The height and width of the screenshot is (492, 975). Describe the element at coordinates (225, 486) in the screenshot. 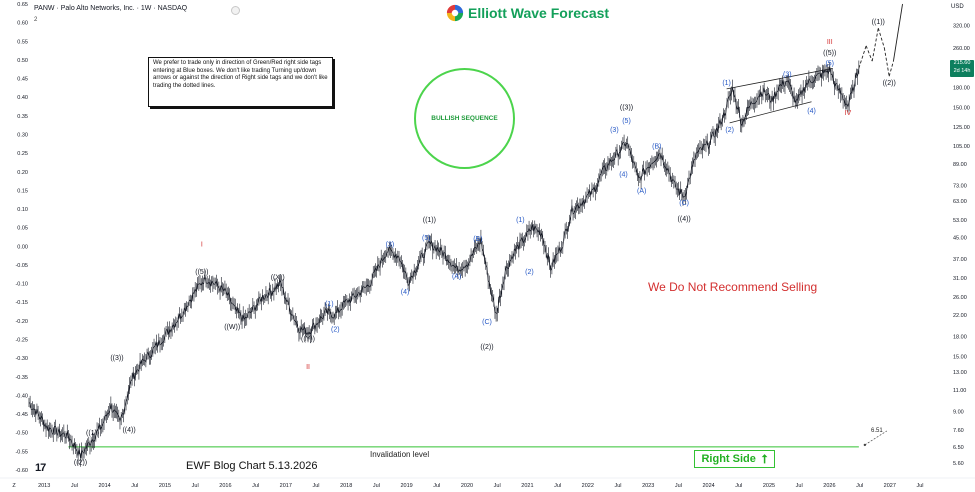

I see `x-axis-tick: 2016` at that location.